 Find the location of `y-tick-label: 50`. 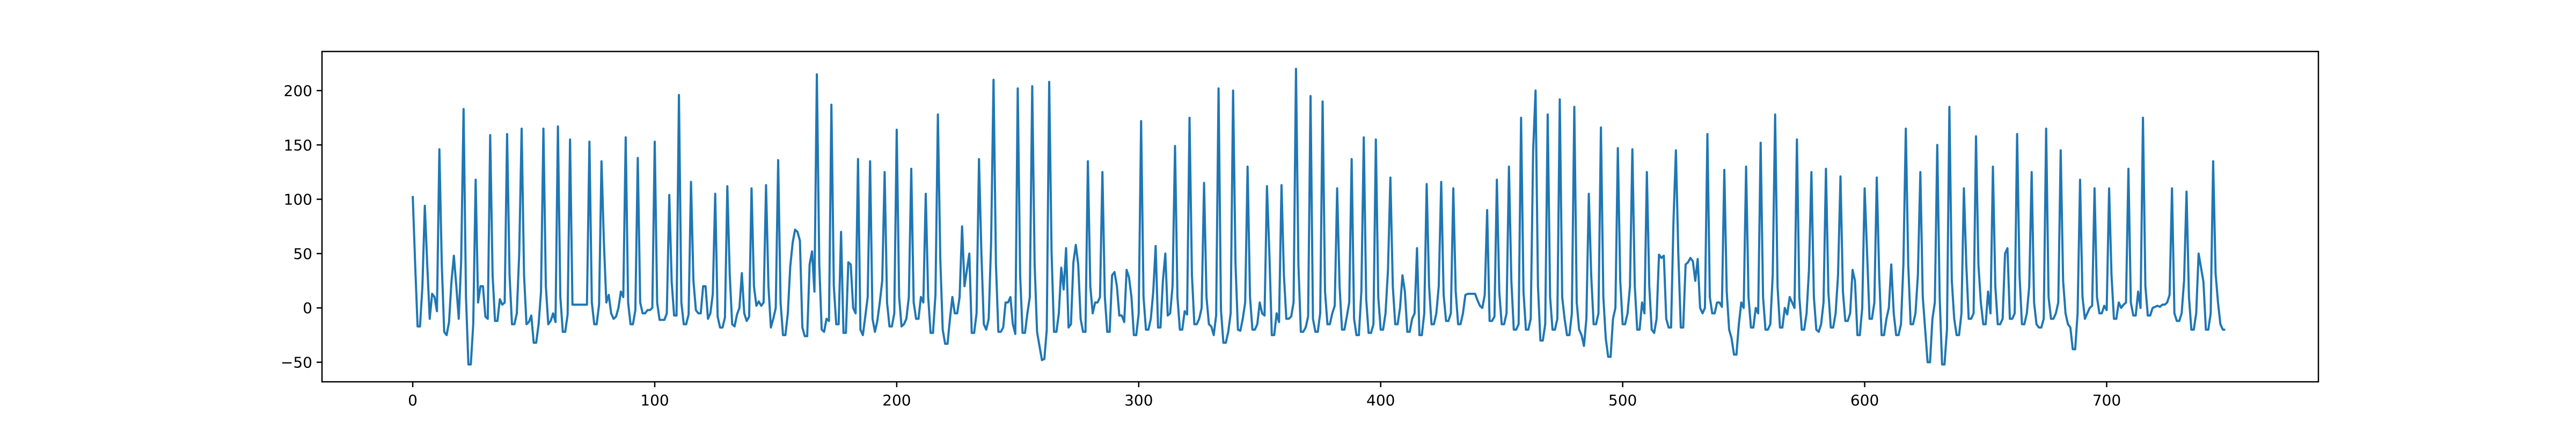

y-tick-label: 50 is located at coordinates (302, 254).